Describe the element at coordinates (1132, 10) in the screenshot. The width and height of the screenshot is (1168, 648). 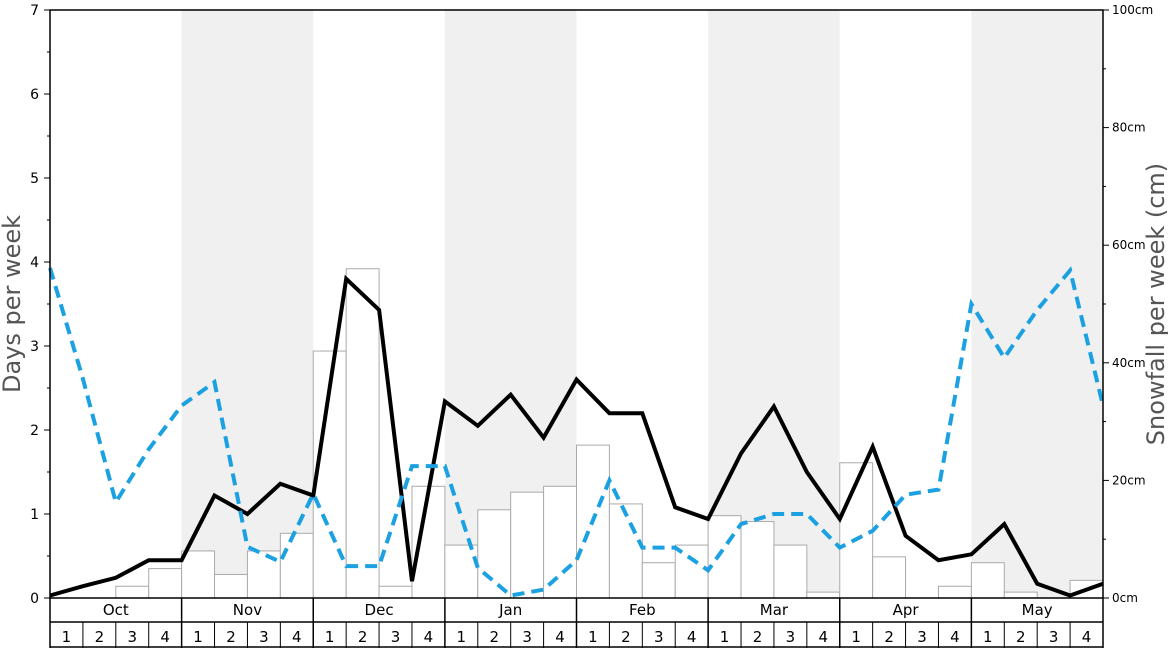
I see `right-tick-label: 100cm` at that location.